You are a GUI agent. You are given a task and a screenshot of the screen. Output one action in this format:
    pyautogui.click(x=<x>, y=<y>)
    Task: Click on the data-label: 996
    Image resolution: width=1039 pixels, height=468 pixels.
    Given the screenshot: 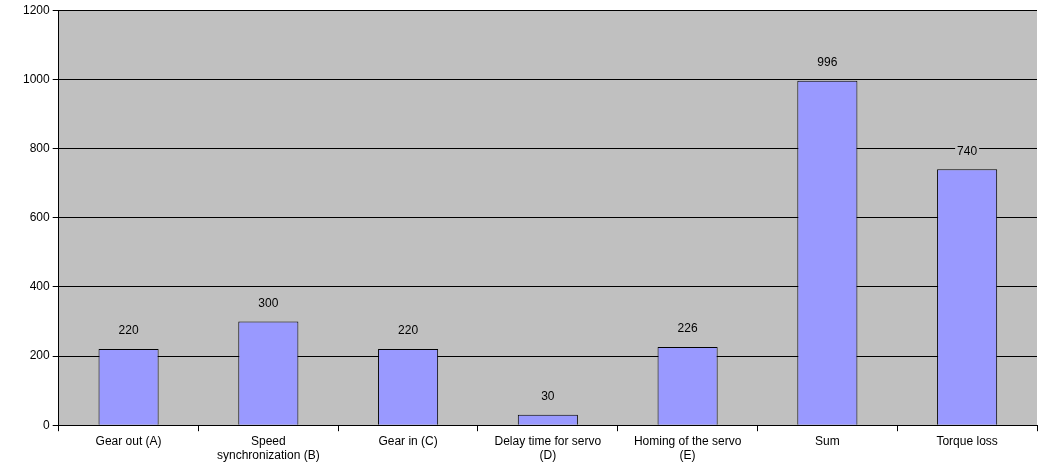 What is the action you would take?
    pyautogui.click(x=827, y=62)
    